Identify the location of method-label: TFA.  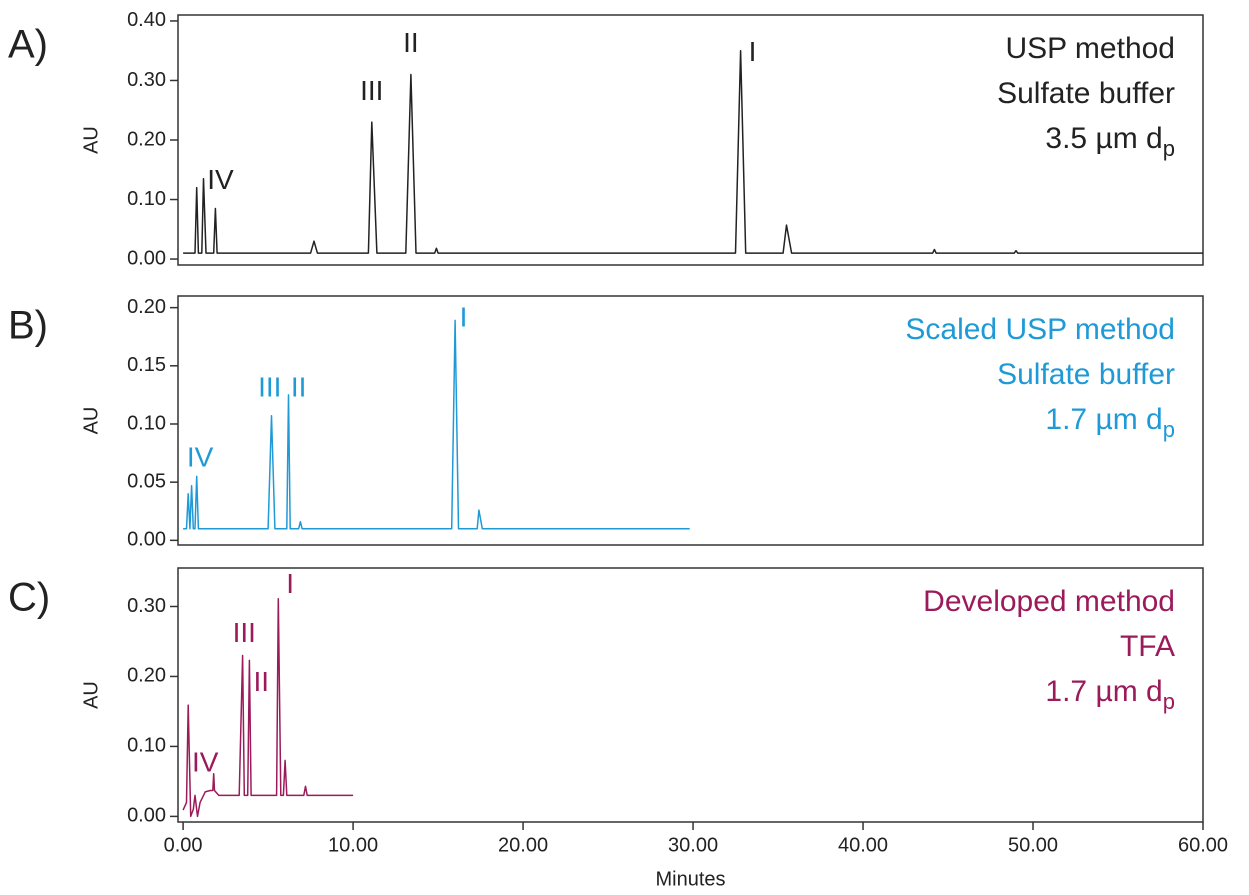
(1147, 646).